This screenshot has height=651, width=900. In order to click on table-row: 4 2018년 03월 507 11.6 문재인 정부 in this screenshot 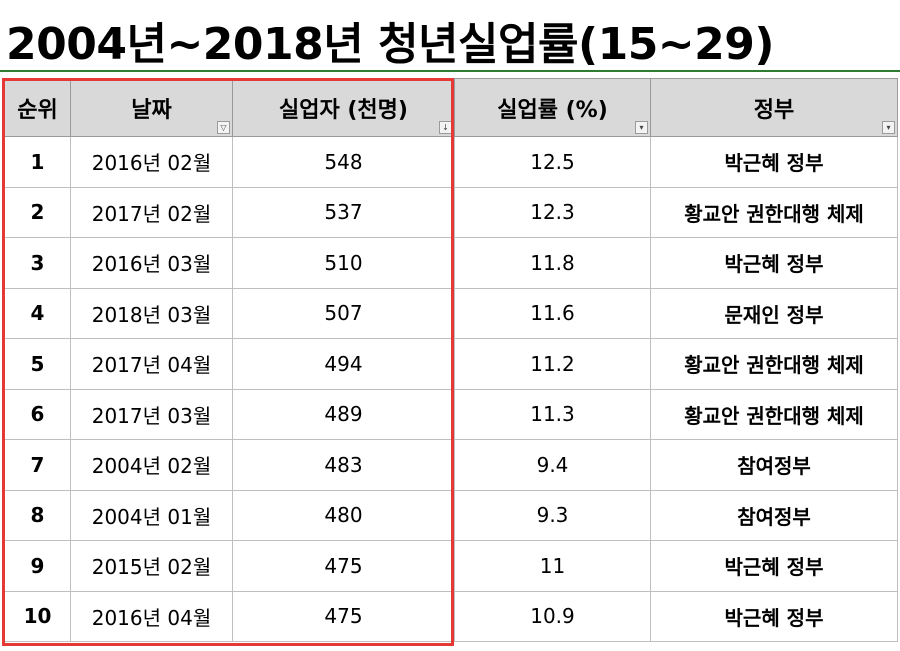, I will do `click(451, 313)`.